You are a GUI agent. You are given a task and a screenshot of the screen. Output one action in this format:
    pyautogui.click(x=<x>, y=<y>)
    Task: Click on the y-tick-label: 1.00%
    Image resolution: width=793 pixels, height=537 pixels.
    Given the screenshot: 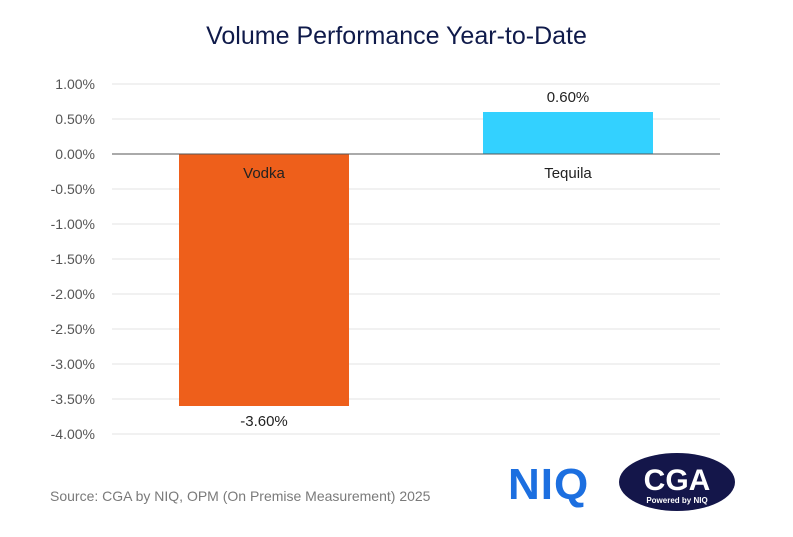 What is the action you would take?
    pyautogui.click(x=75, y=84)
    